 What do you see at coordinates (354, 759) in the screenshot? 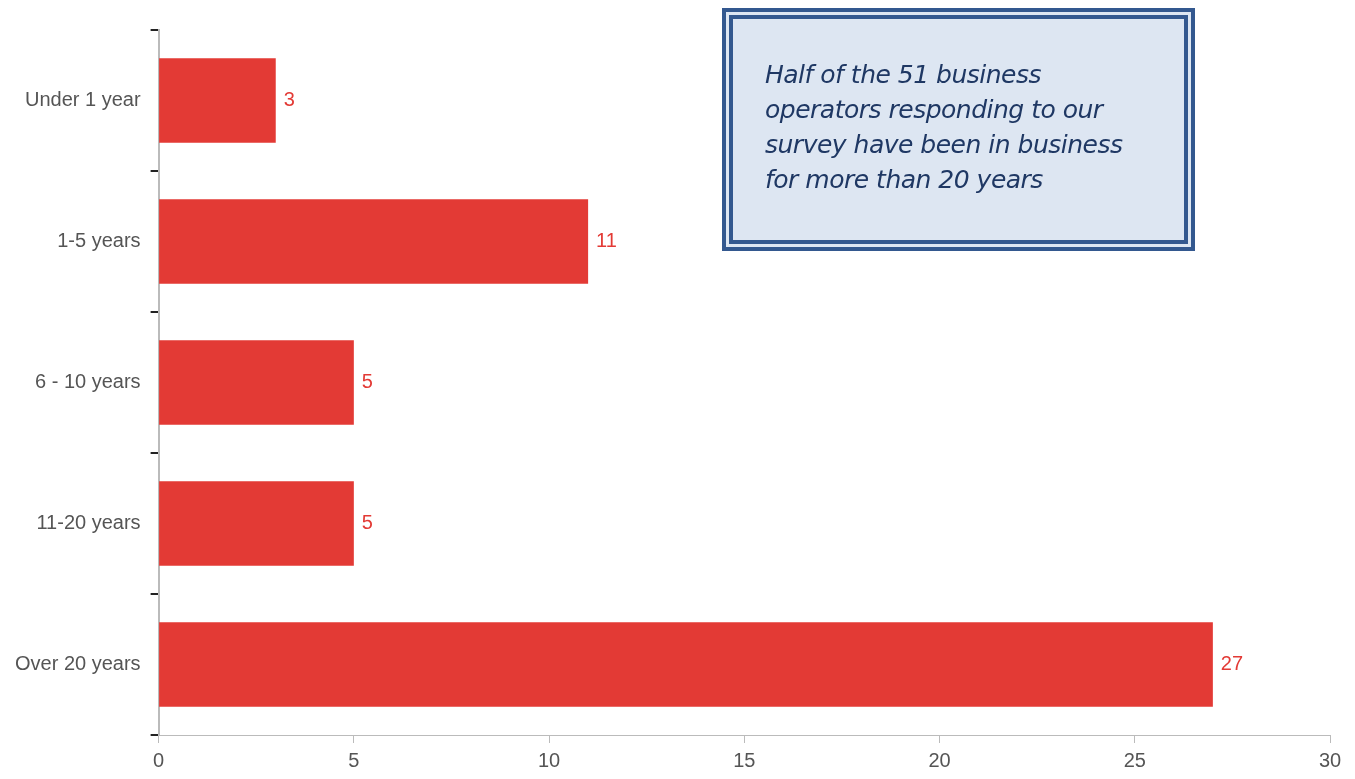
I see `x-tick-label: 5` at bounding box center [354, 759].